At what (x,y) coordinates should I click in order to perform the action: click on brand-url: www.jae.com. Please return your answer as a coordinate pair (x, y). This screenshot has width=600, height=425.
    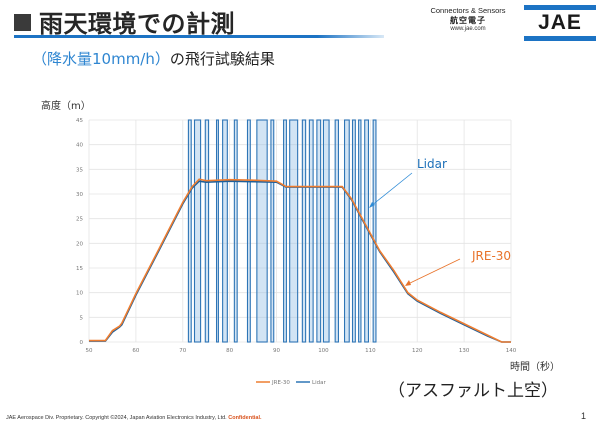
    Looking at the image, I should click on (468, 29).